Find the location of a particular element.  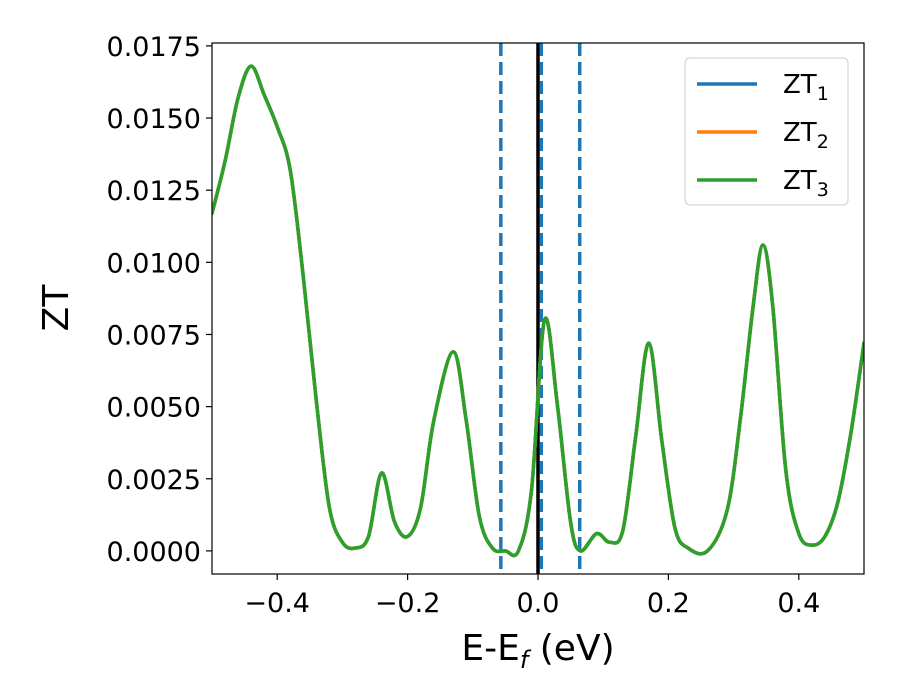

x-axis-label: E-Ef (eV) is located at coordinates (537, 651).